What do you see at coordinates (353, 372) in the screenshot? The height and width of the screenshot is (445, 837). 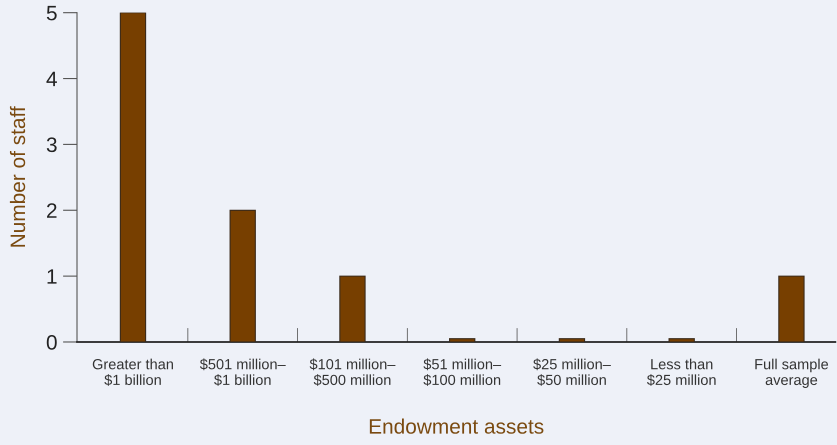 I see `x-tick-label: $101 million– $500 million` at bounding box center [353, 372].